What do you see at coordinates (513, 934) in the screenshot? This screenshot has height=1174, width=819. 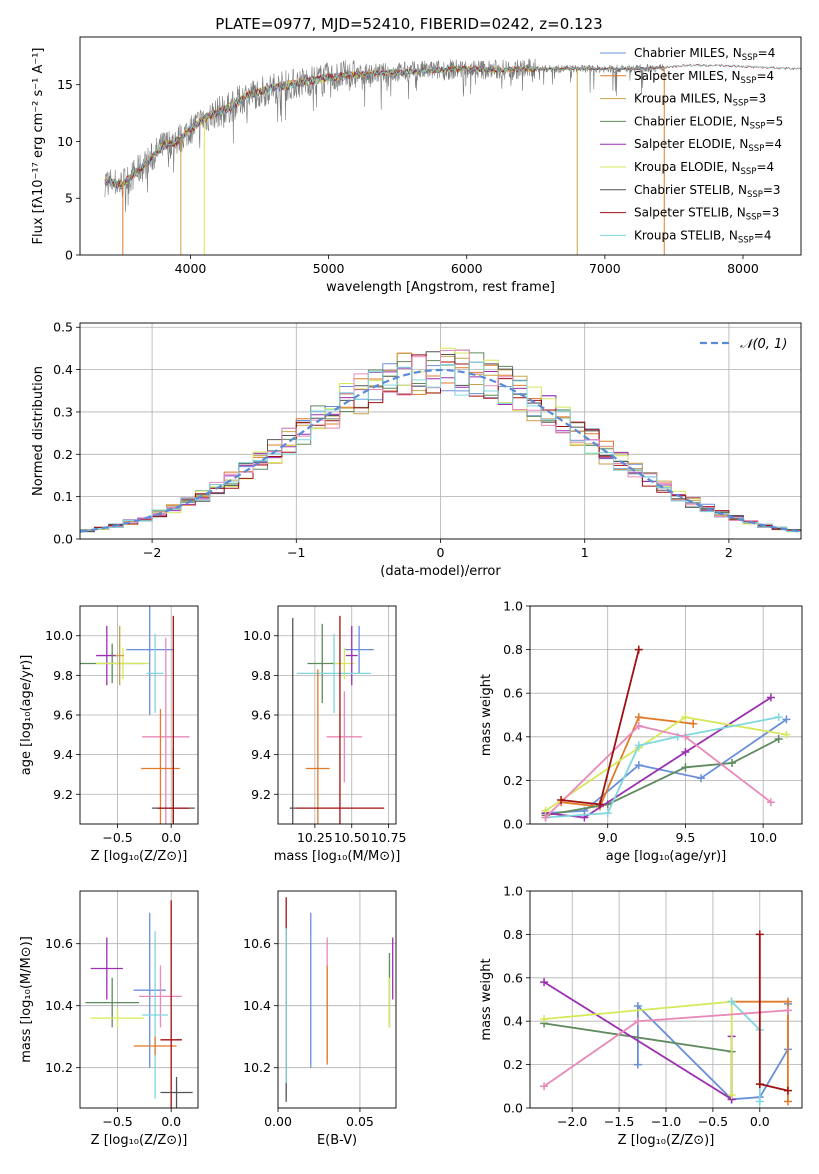 I see `tick-label-y: 0.8` at bounding box center [513, 934].